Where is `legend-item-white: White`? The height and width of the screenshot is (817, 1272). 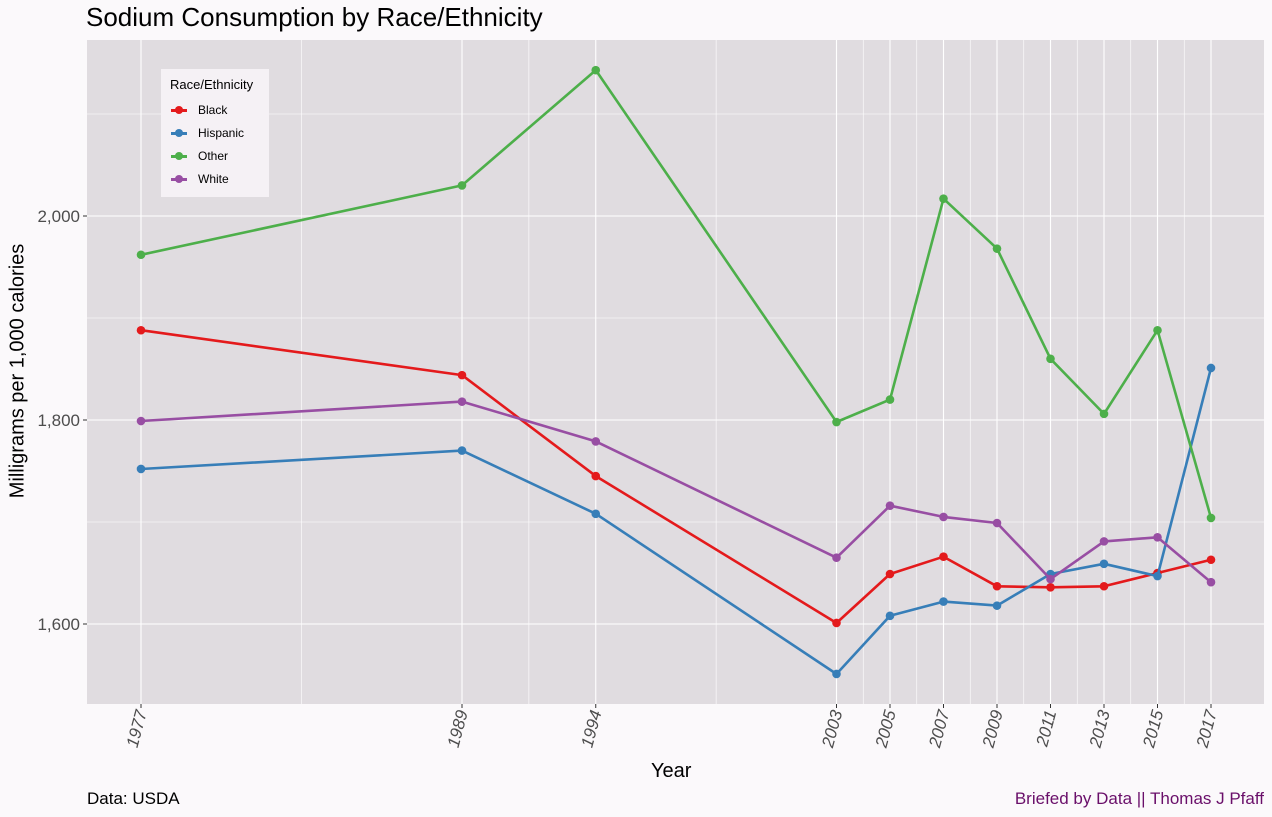 legend-item-white: White is located at coordinates (220, 179).